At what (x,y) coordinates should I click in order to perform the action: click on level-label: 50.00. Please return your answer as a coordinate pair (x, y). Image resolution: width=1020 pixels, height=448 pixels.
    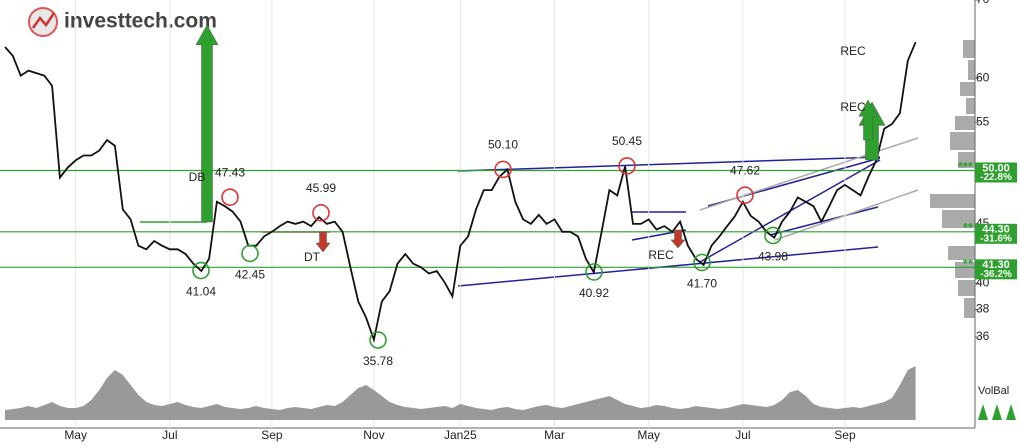
    Looking at the image, I should click on (996, 168).